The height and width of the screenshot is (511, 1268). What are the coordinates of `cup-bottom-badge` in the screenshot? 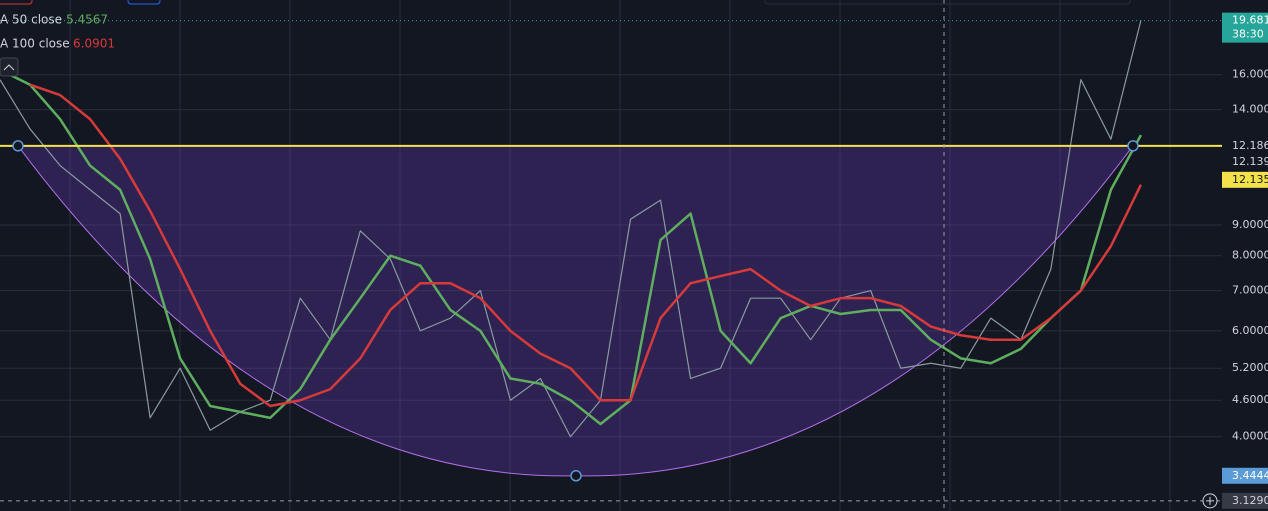 It's located at (1245, 475).